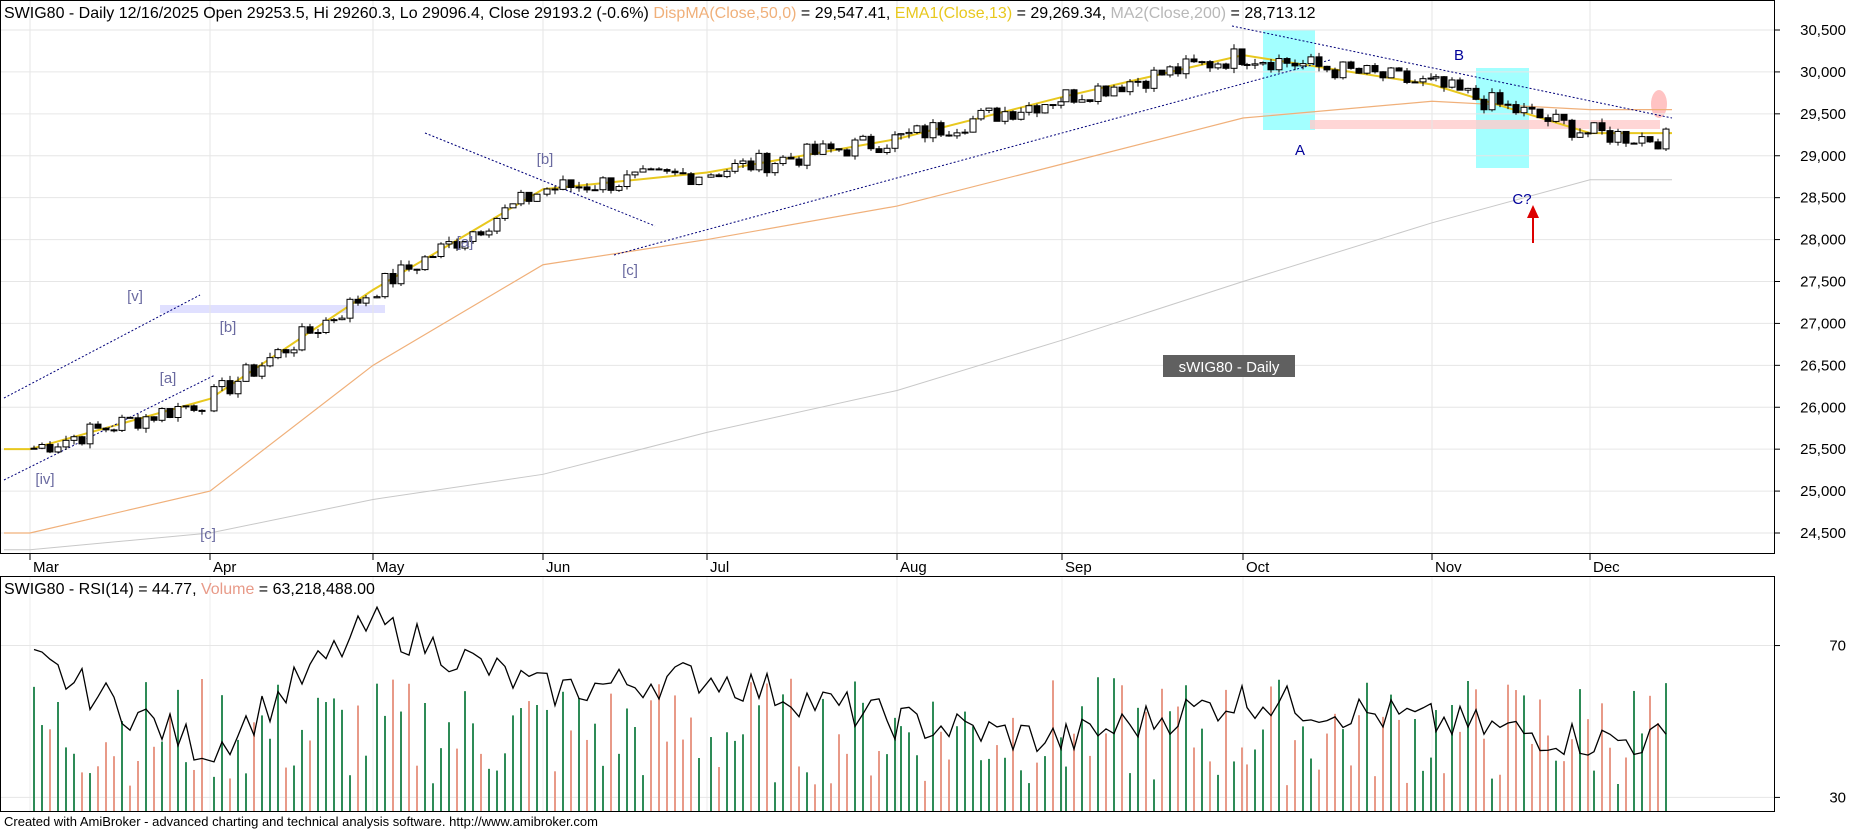 The height and width of the screenshot is (831, 1850). I want to click on wave-label: [a], so click(465, 242).